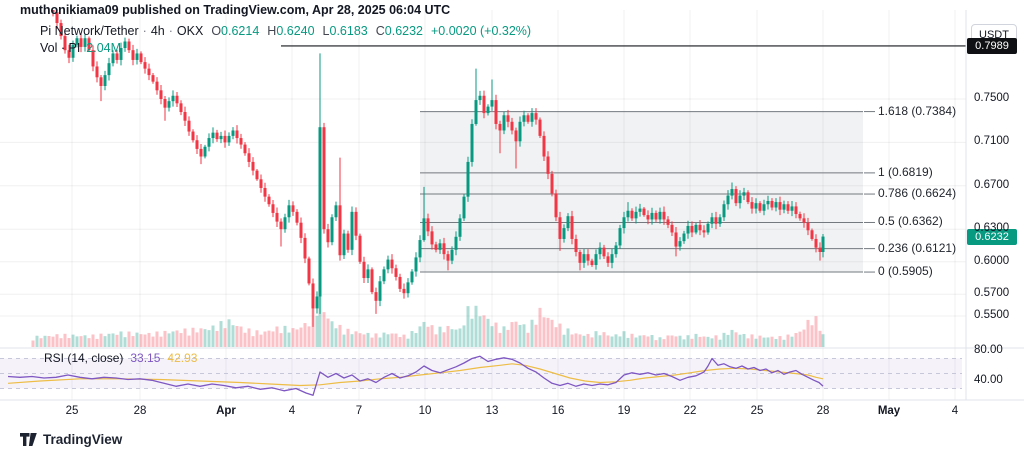 The height and width of the screenshot is (459, 1024). I want to click on volume-label: Vol · PI, so click(60, 48).